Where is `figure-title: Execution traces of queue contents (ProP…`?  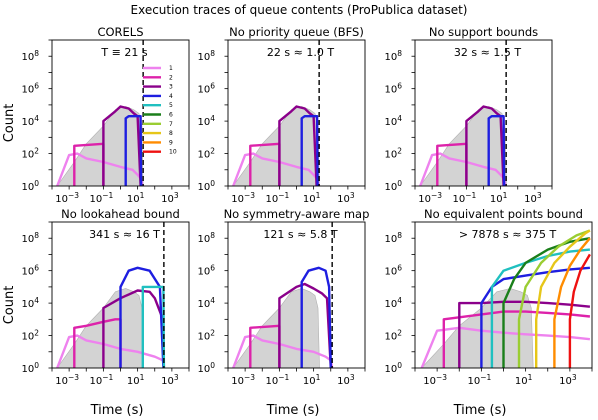 figure-title: Execution traces of queue contents (ProP… is located at coordinates (299, 10).